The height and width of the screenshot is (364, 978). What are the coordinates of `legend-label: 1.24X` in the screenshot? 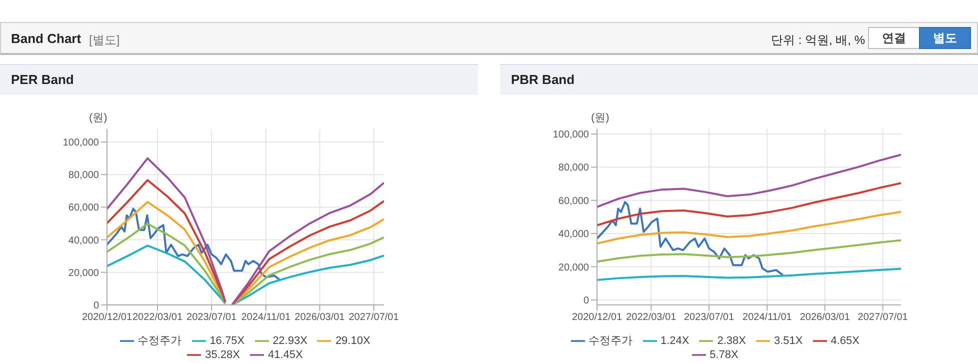 It's located at (675, 340).